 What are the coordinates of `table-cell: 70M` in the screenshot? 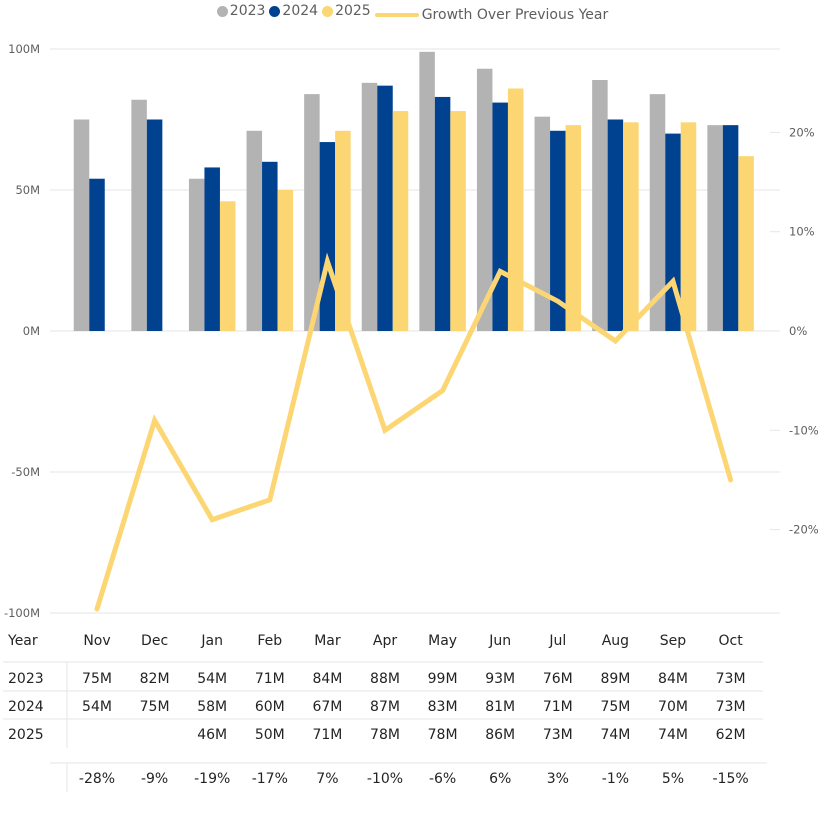 It's located at (673, 707).